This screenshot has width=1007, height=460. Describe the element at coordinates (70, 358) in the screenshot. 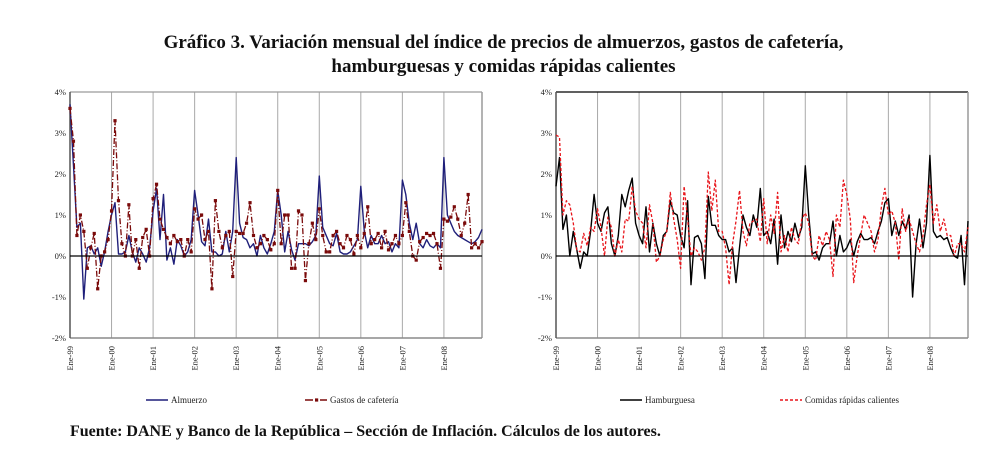

I see `x-tick-label: Ene-99` at that location.